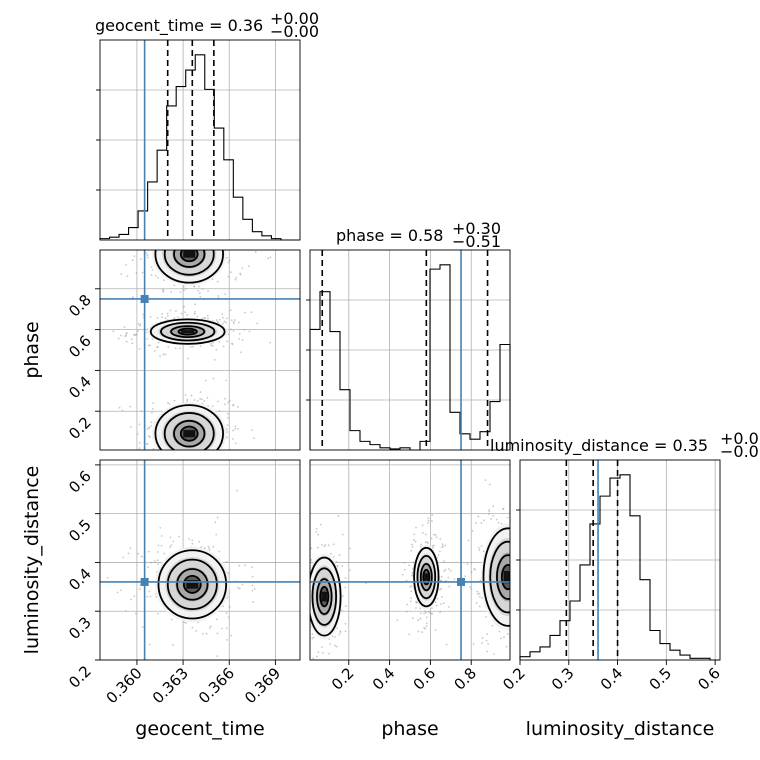  I want to click on title-luminosity-distance-minus: −0.06, so click(740, 451).